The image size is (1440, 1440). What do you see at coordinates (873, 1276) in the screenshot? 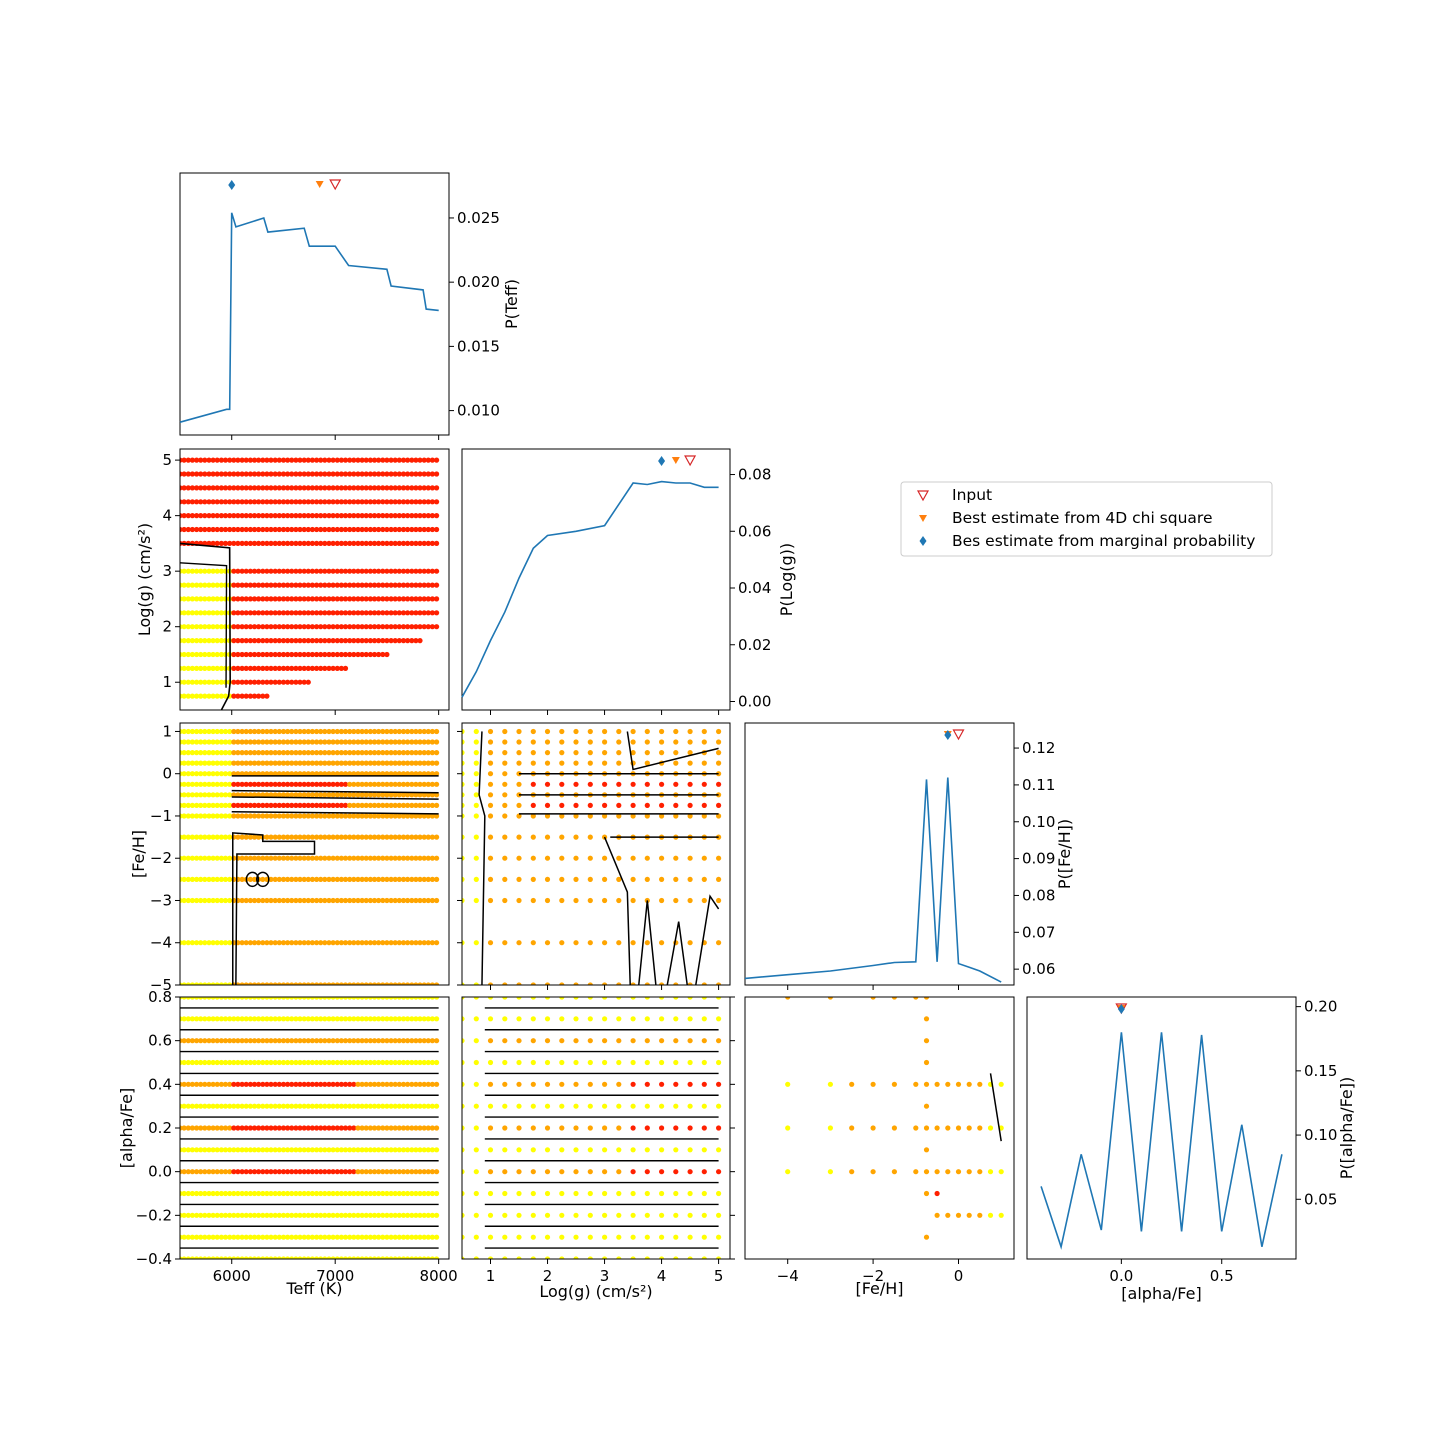
I see `alpha_vs_feh-xtick-label: −2` at bounding box center [873, 1276].